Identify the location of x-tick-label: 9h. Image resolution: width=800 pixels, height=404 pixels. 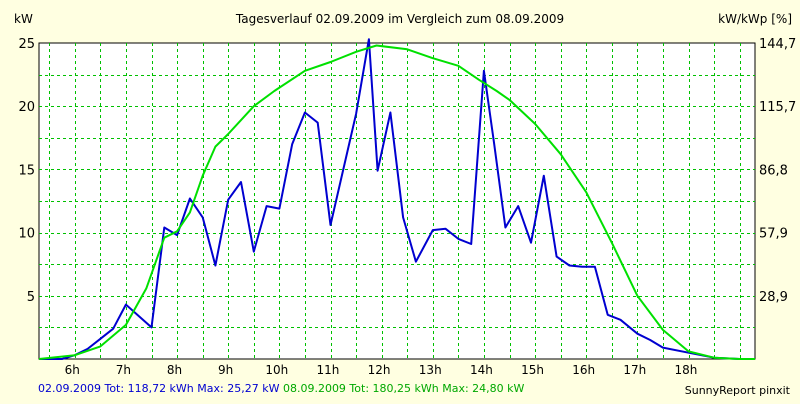
(225, 370).